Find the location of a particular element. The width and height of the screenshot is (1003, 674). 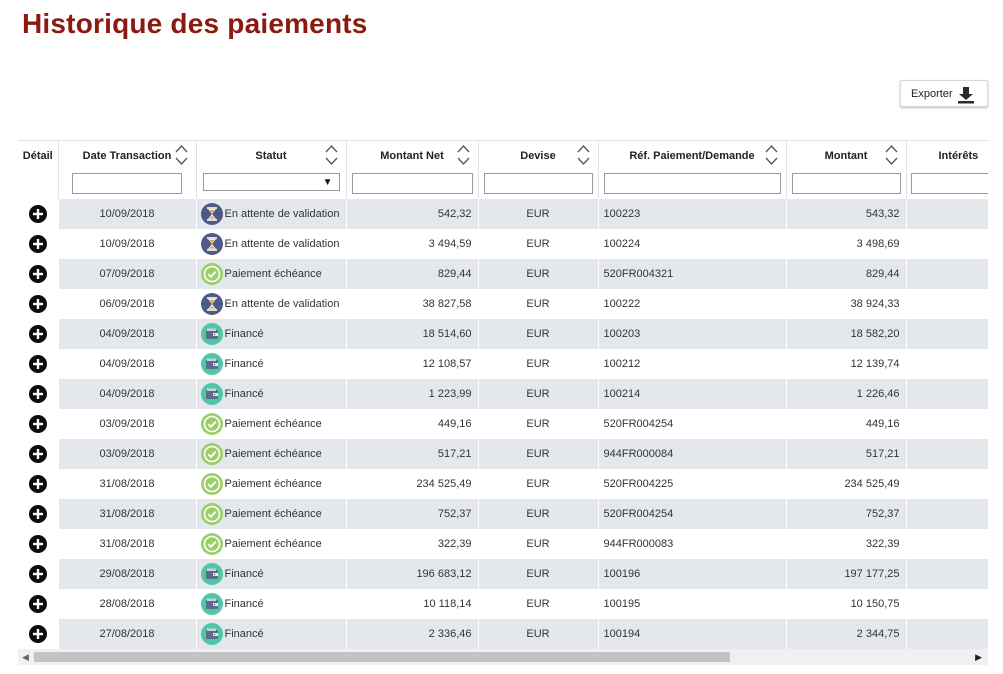

amount-cell: 2 344,75 is located at coordinates (846, 633).